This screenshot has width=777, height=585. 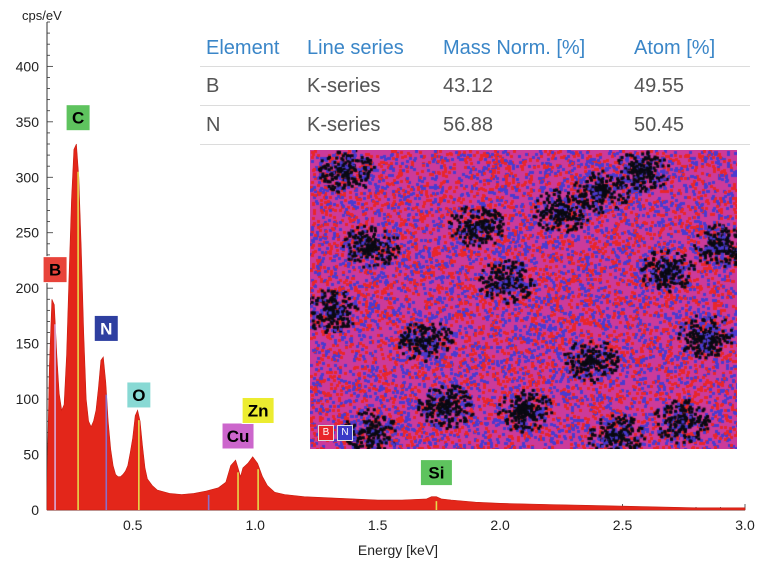 What do you see at coordinates (345, 433) in the screenshot?
I see `legend-n: N` at bounding box center [345, 433].